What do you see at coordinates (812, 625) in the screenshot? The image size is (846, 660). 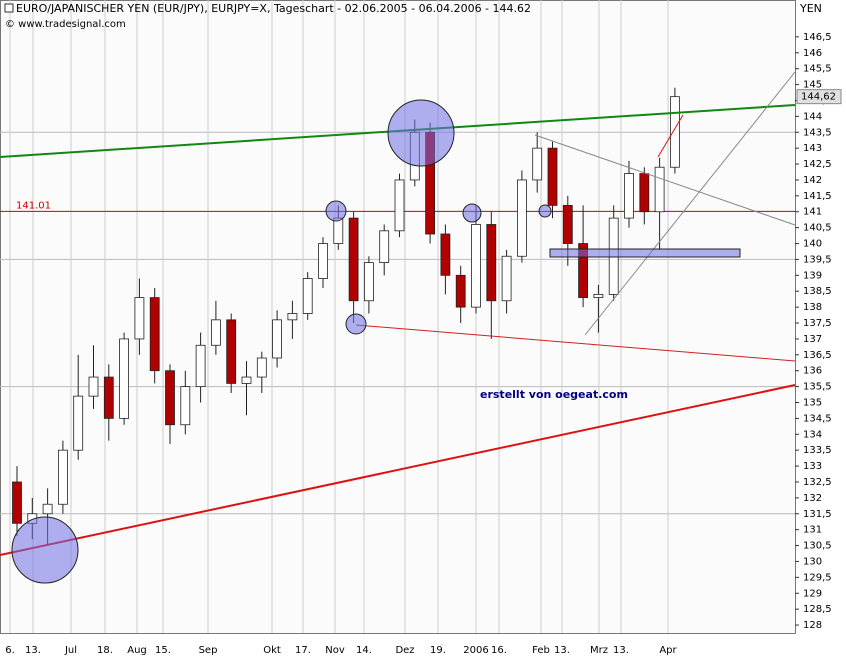 I see `y-tick-label: 128` at bounding box center [812, 625].